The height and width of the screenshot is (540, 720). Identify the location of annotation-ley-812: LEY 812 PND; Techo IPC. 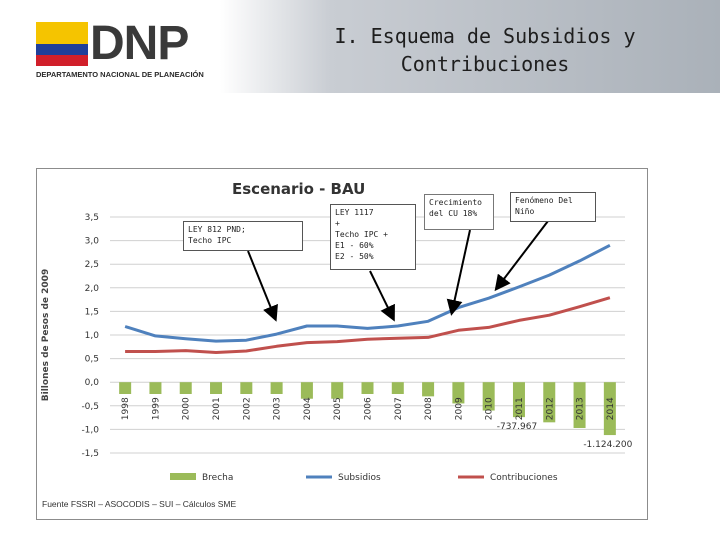
(243, 236).